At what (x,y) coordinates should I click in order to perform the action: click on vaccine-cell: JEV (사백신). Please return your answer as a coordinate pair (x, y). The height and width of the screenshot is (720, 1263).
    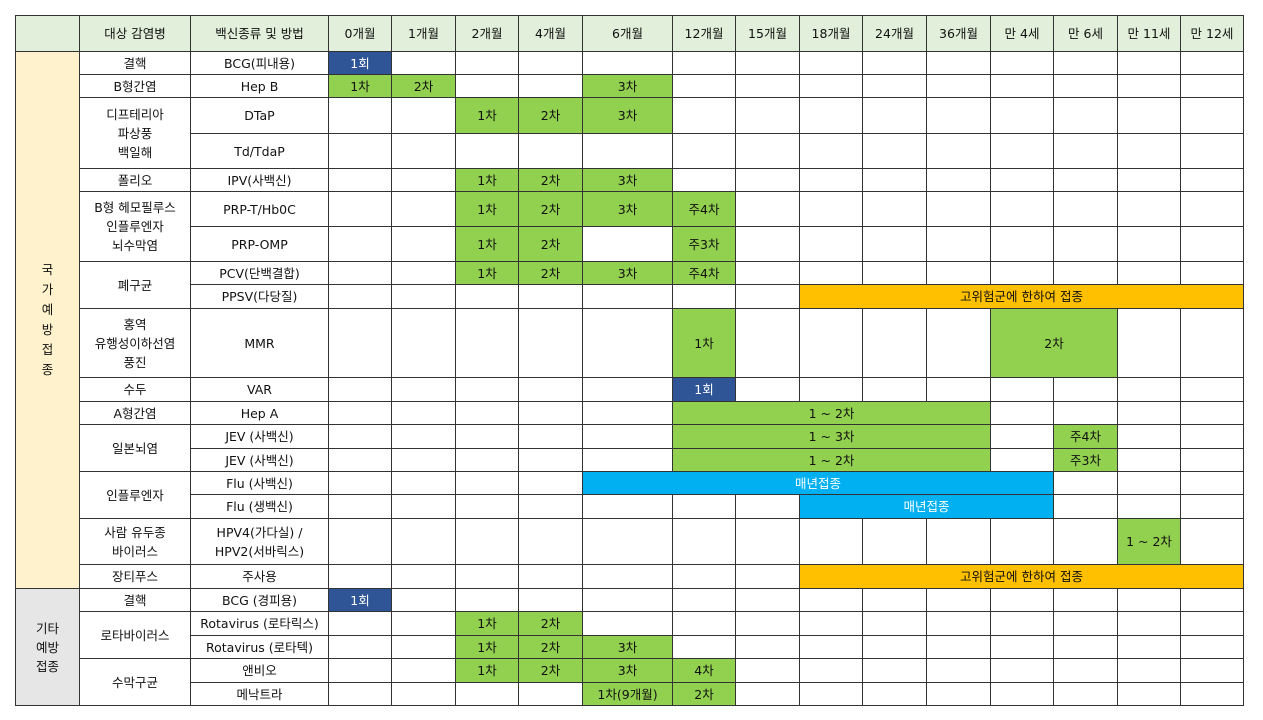
    Looking at the image, I should click on (259, 460).